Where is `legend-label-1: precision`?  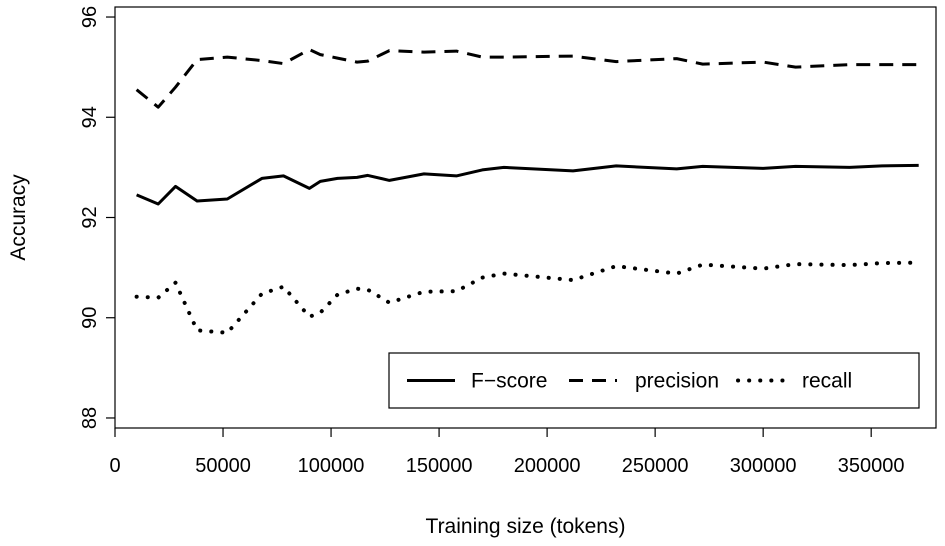 legend-label-1: precision is located at coordinates (677, 381).